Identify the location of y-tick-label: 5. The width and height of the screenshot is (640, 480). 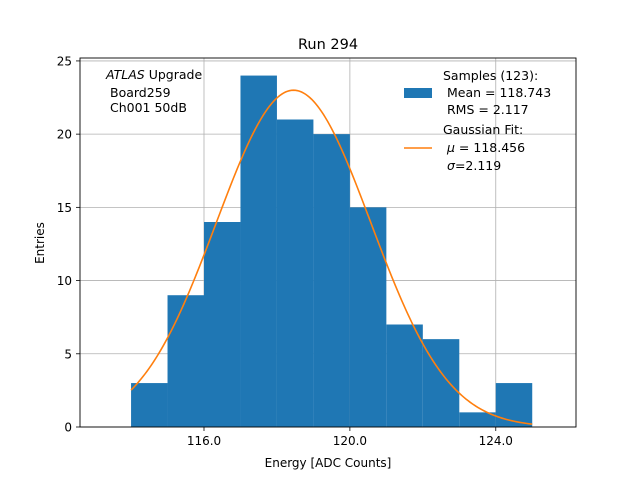
(68, 354).